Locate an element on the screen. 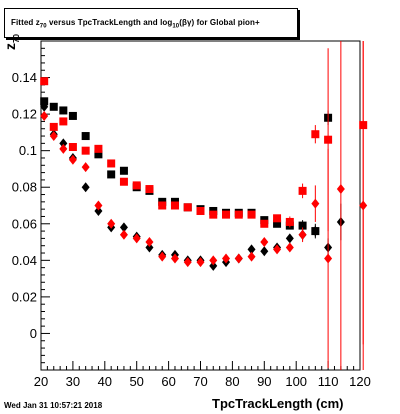 This screenshot has height=414, width=400. y-tick-label: 0.06 is located at coordinates (24, 223).